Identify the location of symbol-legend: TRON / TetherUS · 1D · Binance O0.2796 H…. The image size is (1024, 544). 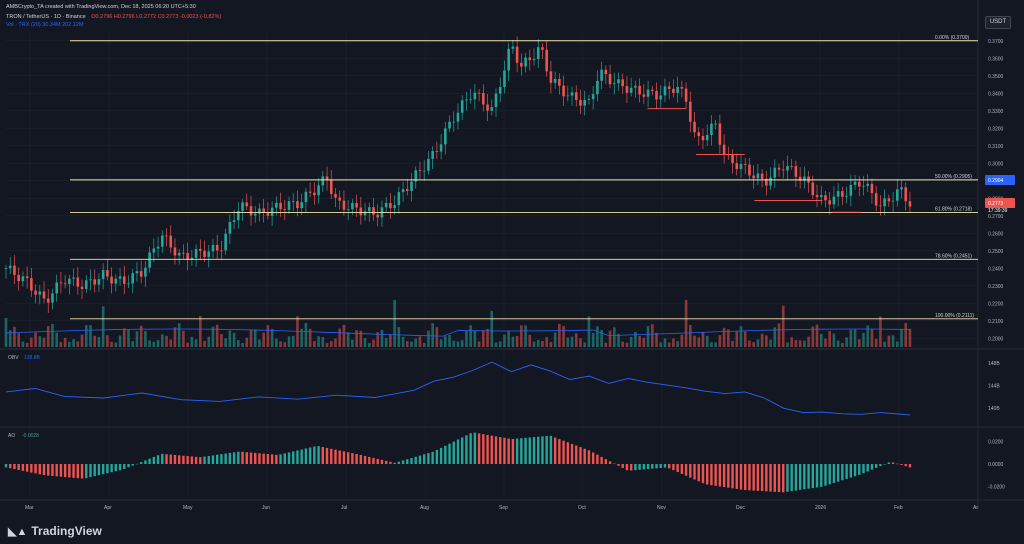
(115, 17).